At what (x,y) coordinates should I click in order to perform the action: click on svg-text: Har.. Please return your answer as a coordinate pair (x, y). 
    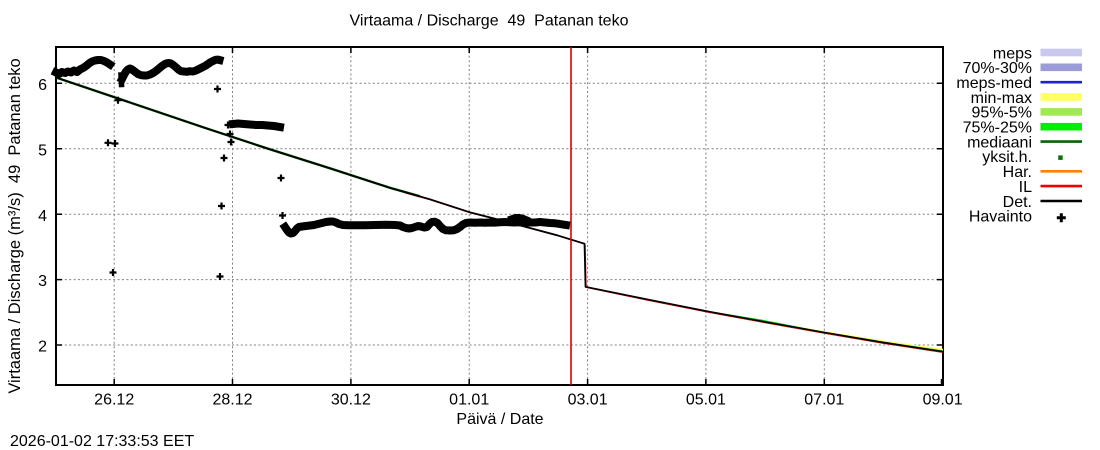
    Looking at the image, I should click on (1017, 172).